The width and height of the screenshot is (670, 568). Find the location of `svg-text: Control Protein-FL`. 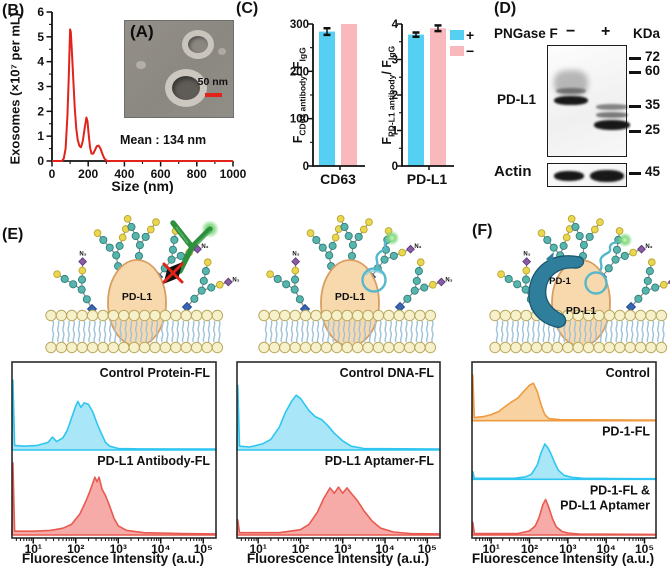

svg-text: Control Protein-FL is located at coordinates (155, 373).